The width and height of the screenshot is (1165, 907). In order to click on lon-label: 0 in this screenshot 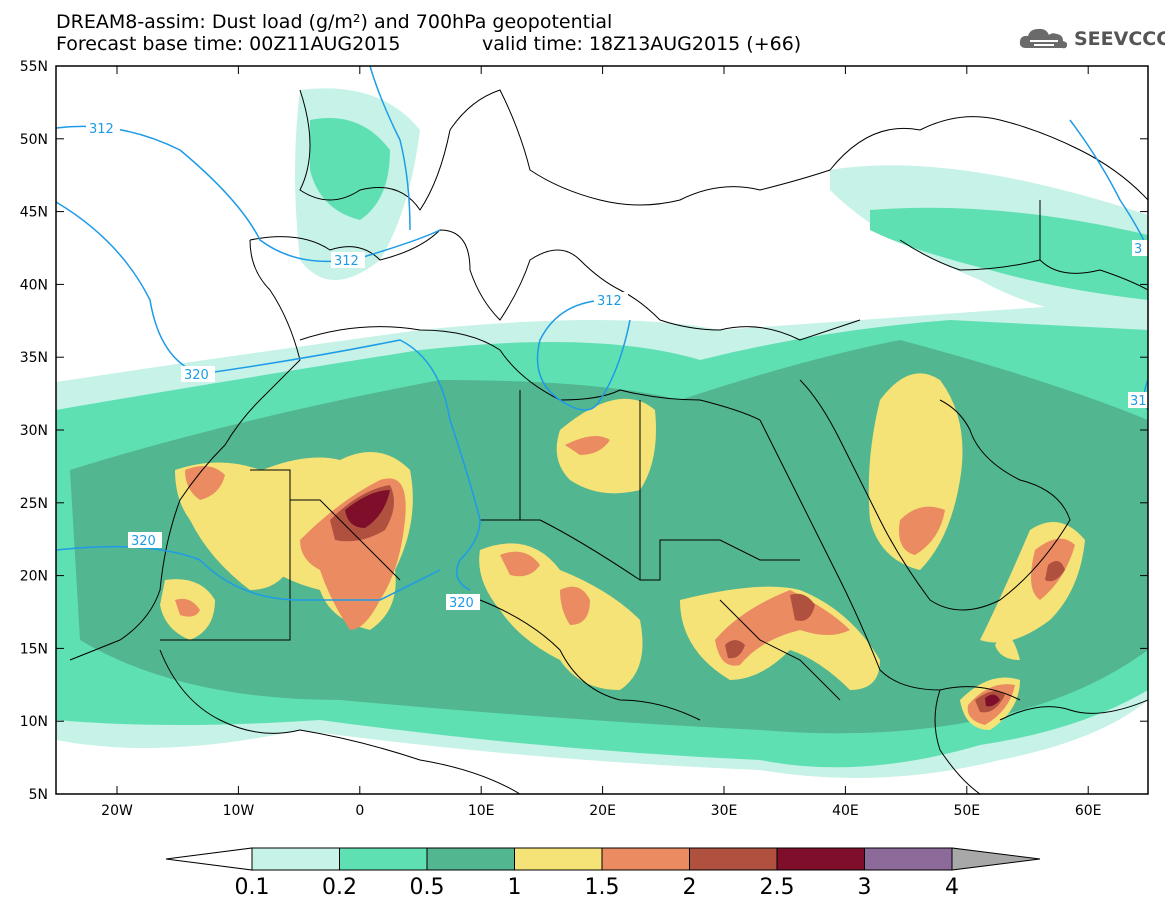, I will do `click(359, 811)`.